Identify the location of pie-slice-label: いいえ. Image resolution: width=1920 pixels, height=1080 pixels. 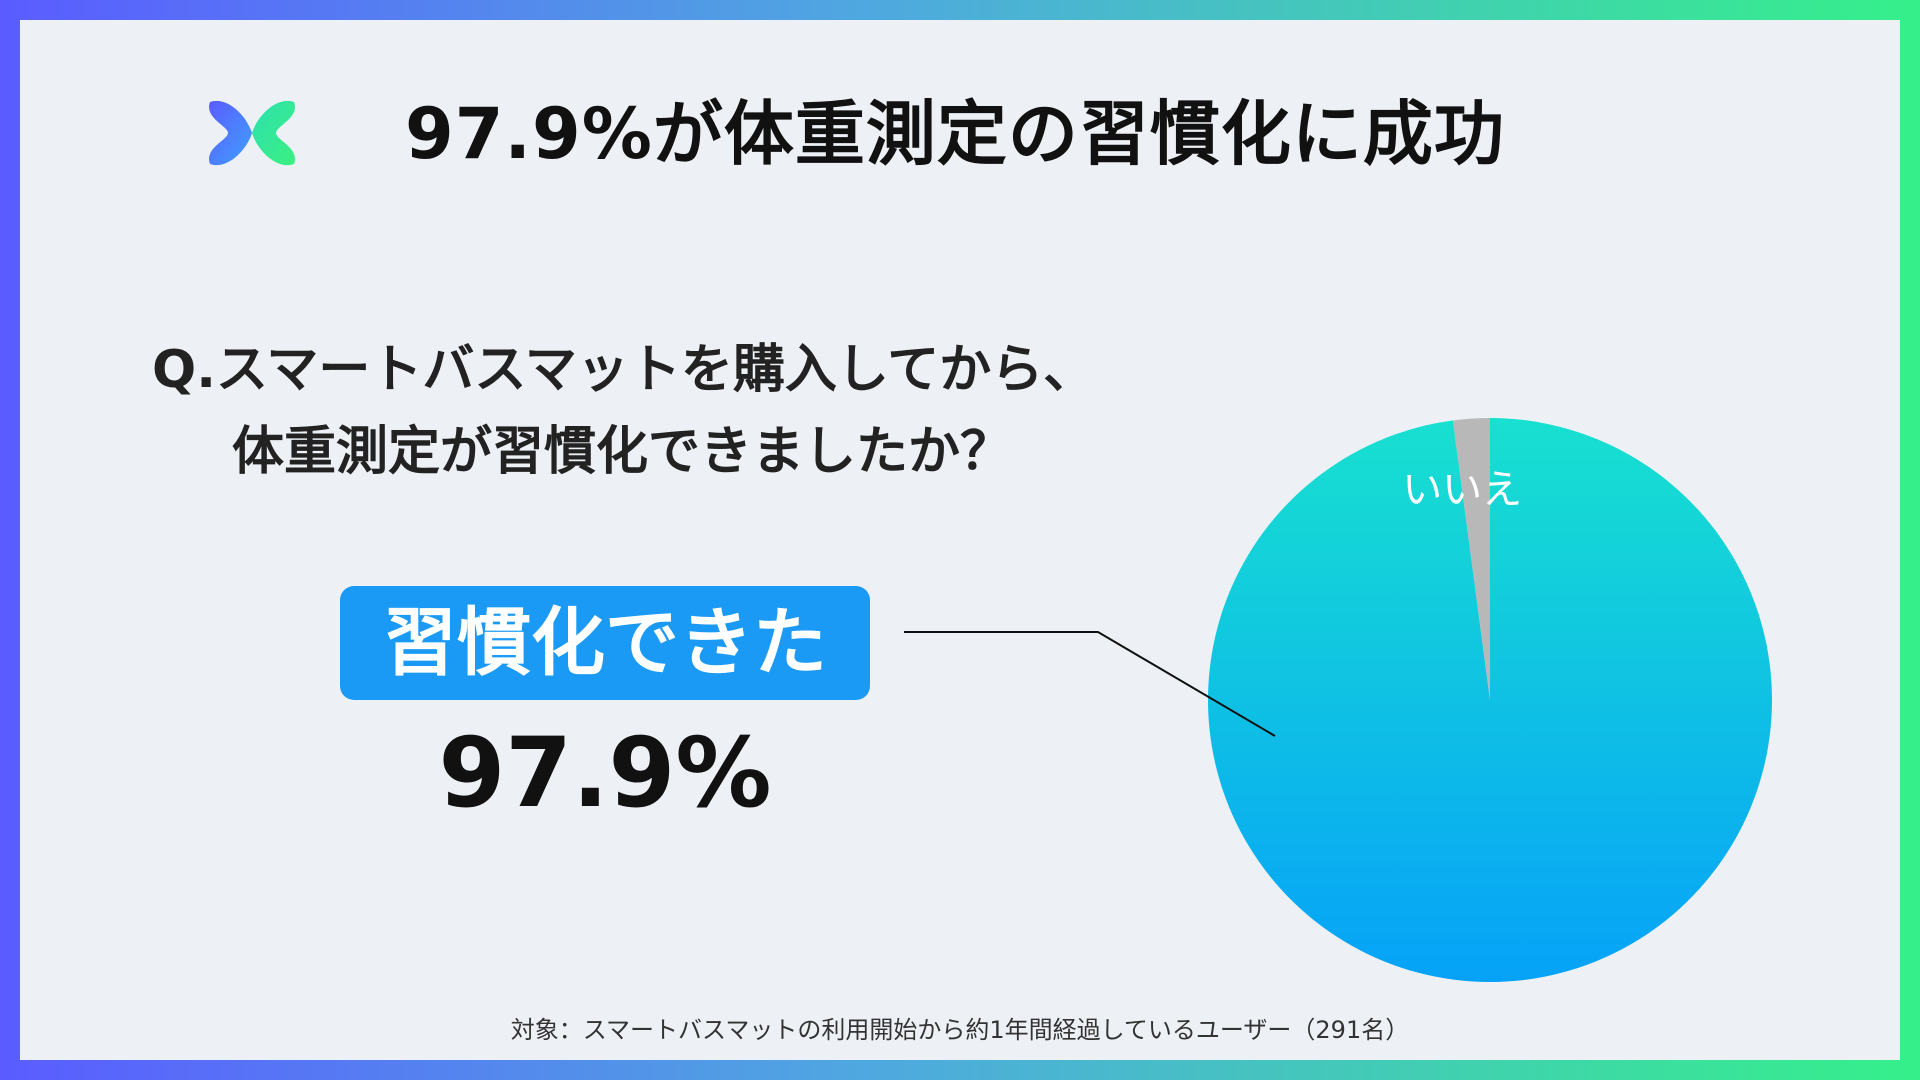
(1462, 490).